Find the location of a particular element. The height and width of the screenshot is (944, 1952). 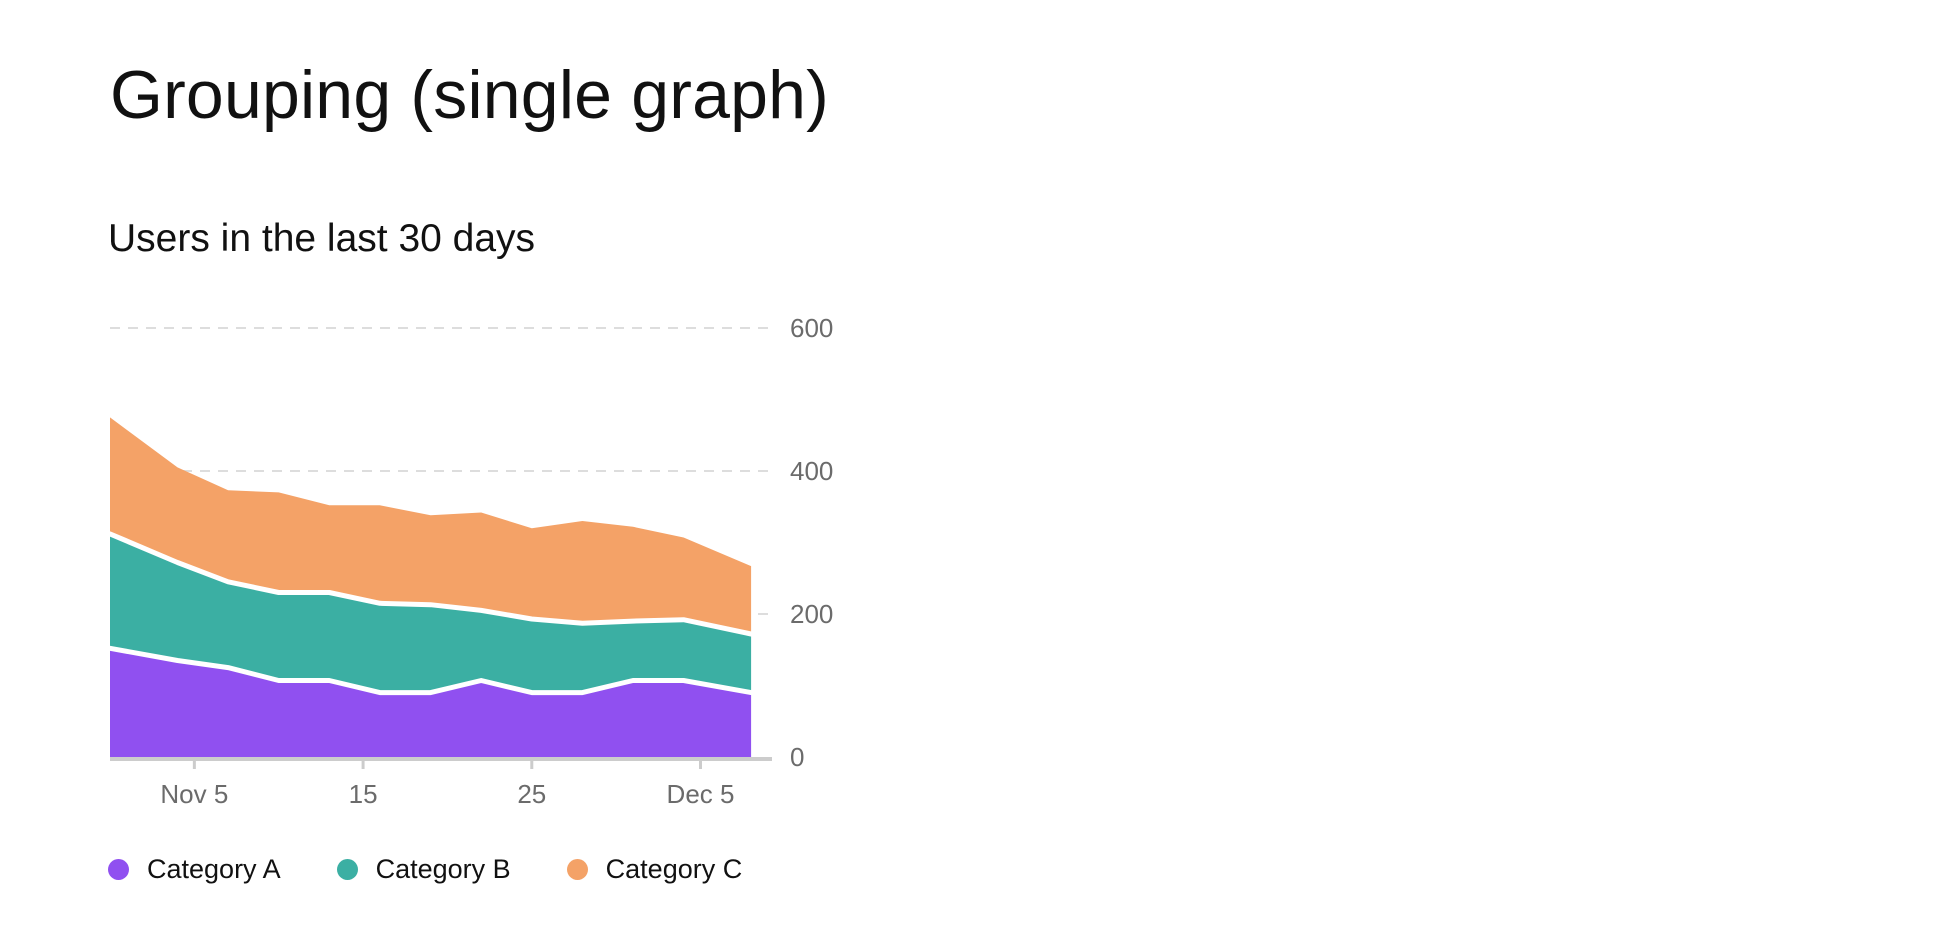

legend-label-category-c: Category C is located at coordinates (674, 869).